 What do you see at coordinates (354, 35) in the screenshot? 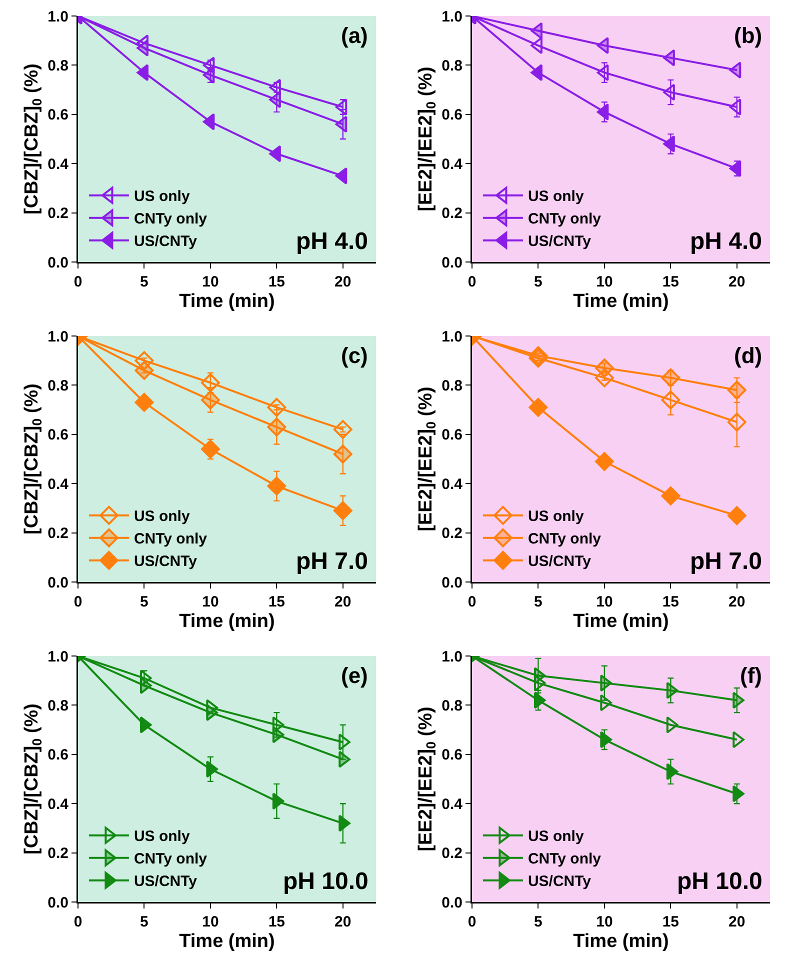
I see `annotation: (a)` at bounding box center [354, 35].